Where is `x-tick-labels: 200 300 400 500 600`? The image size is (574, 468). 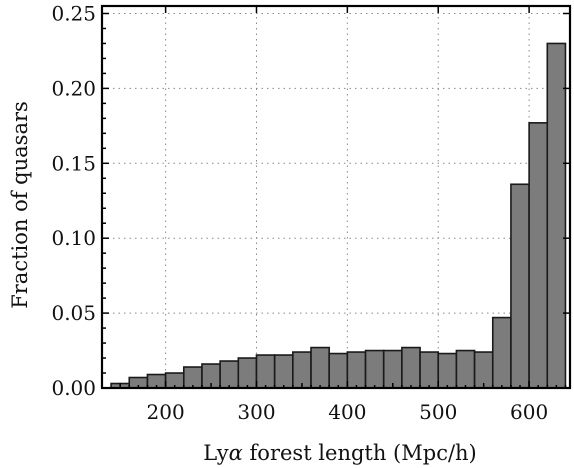 x-tick-labels: 200 300 400 500 600 is located at coordinates (348, 412).